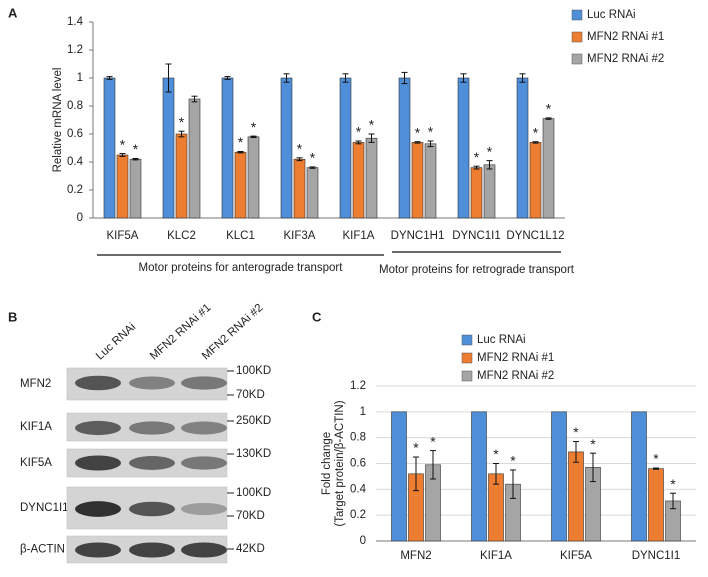 The height and width of the screenshot is (577, 708). What do you see at coordinates (36, 463) in the screenshot?
I see `row-label: KIF5A` at bounding box center [36, 463].